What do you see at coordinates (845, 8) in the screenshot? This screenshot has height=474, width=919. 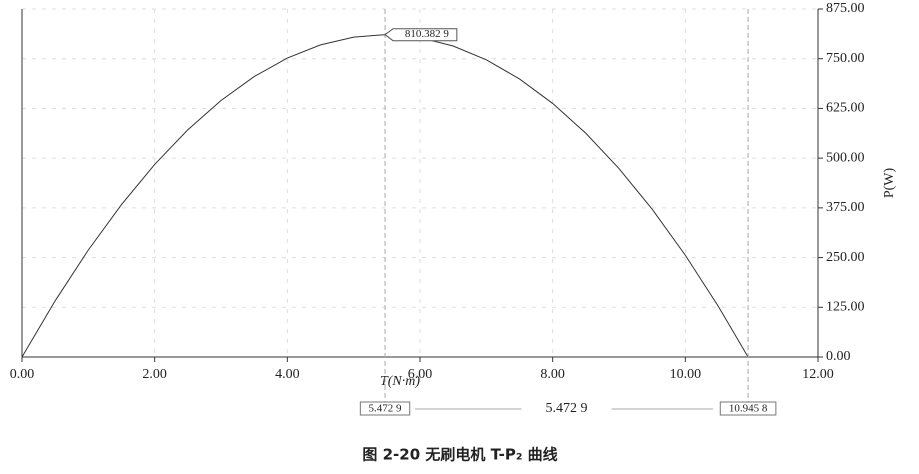 I see `y-tick-label: 875.00` at bounding box center [845, 8].